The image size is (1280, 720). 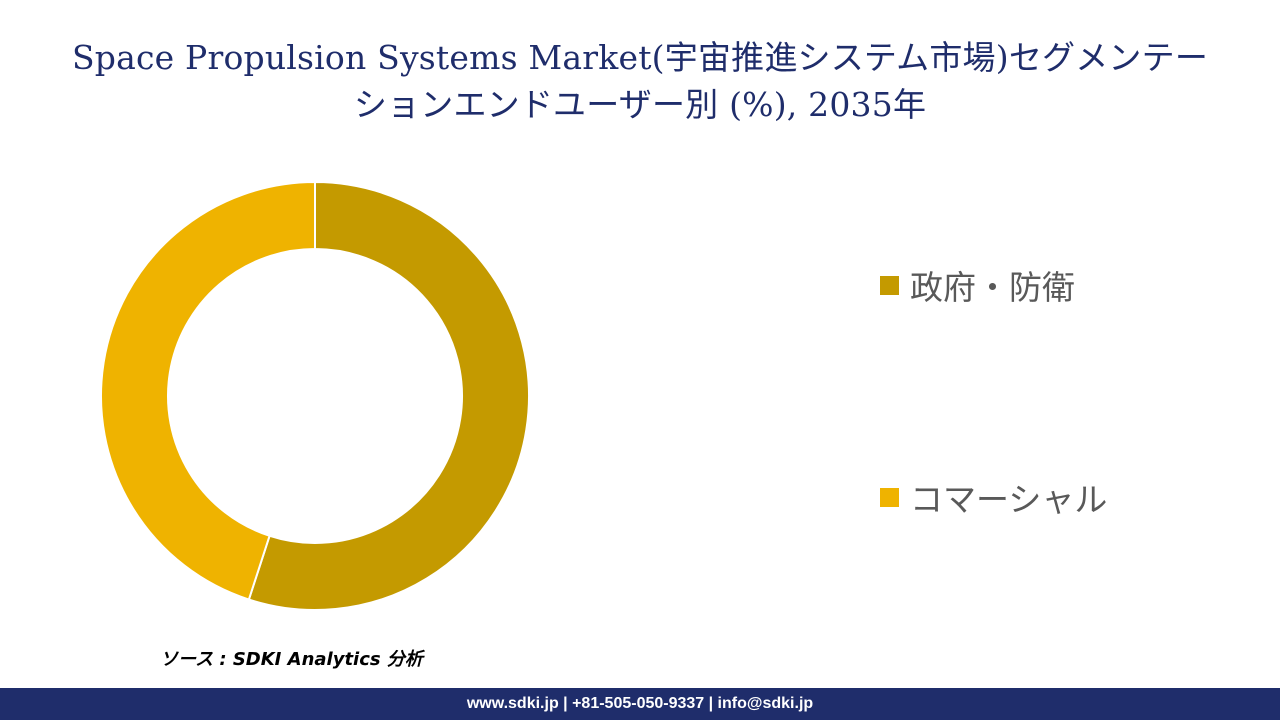 I want to click on legend-item-1: 政府・防衛, so click(x=977, y=285).